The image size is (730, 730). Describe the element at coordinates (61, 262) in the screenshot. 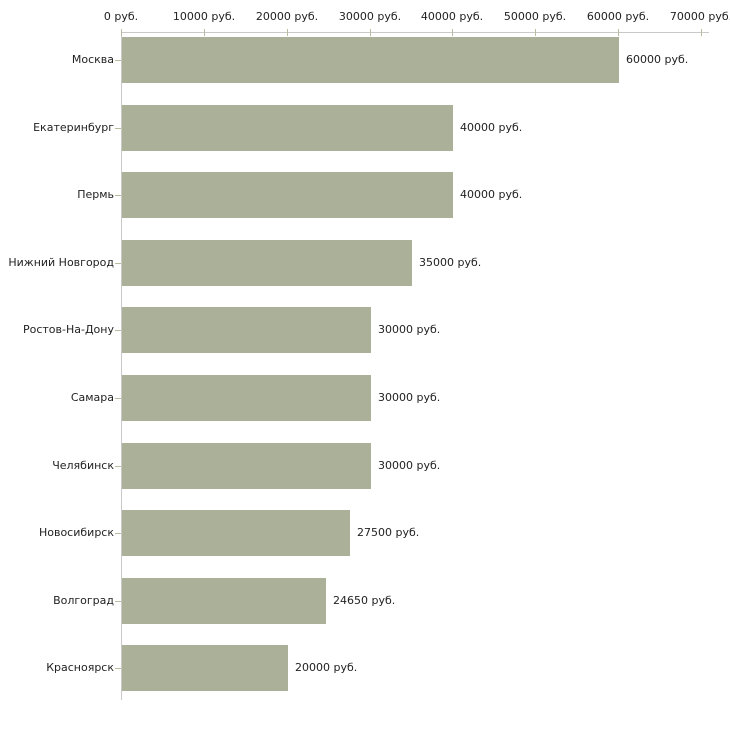

I see `category-label: Нижний Новгород` at that location.